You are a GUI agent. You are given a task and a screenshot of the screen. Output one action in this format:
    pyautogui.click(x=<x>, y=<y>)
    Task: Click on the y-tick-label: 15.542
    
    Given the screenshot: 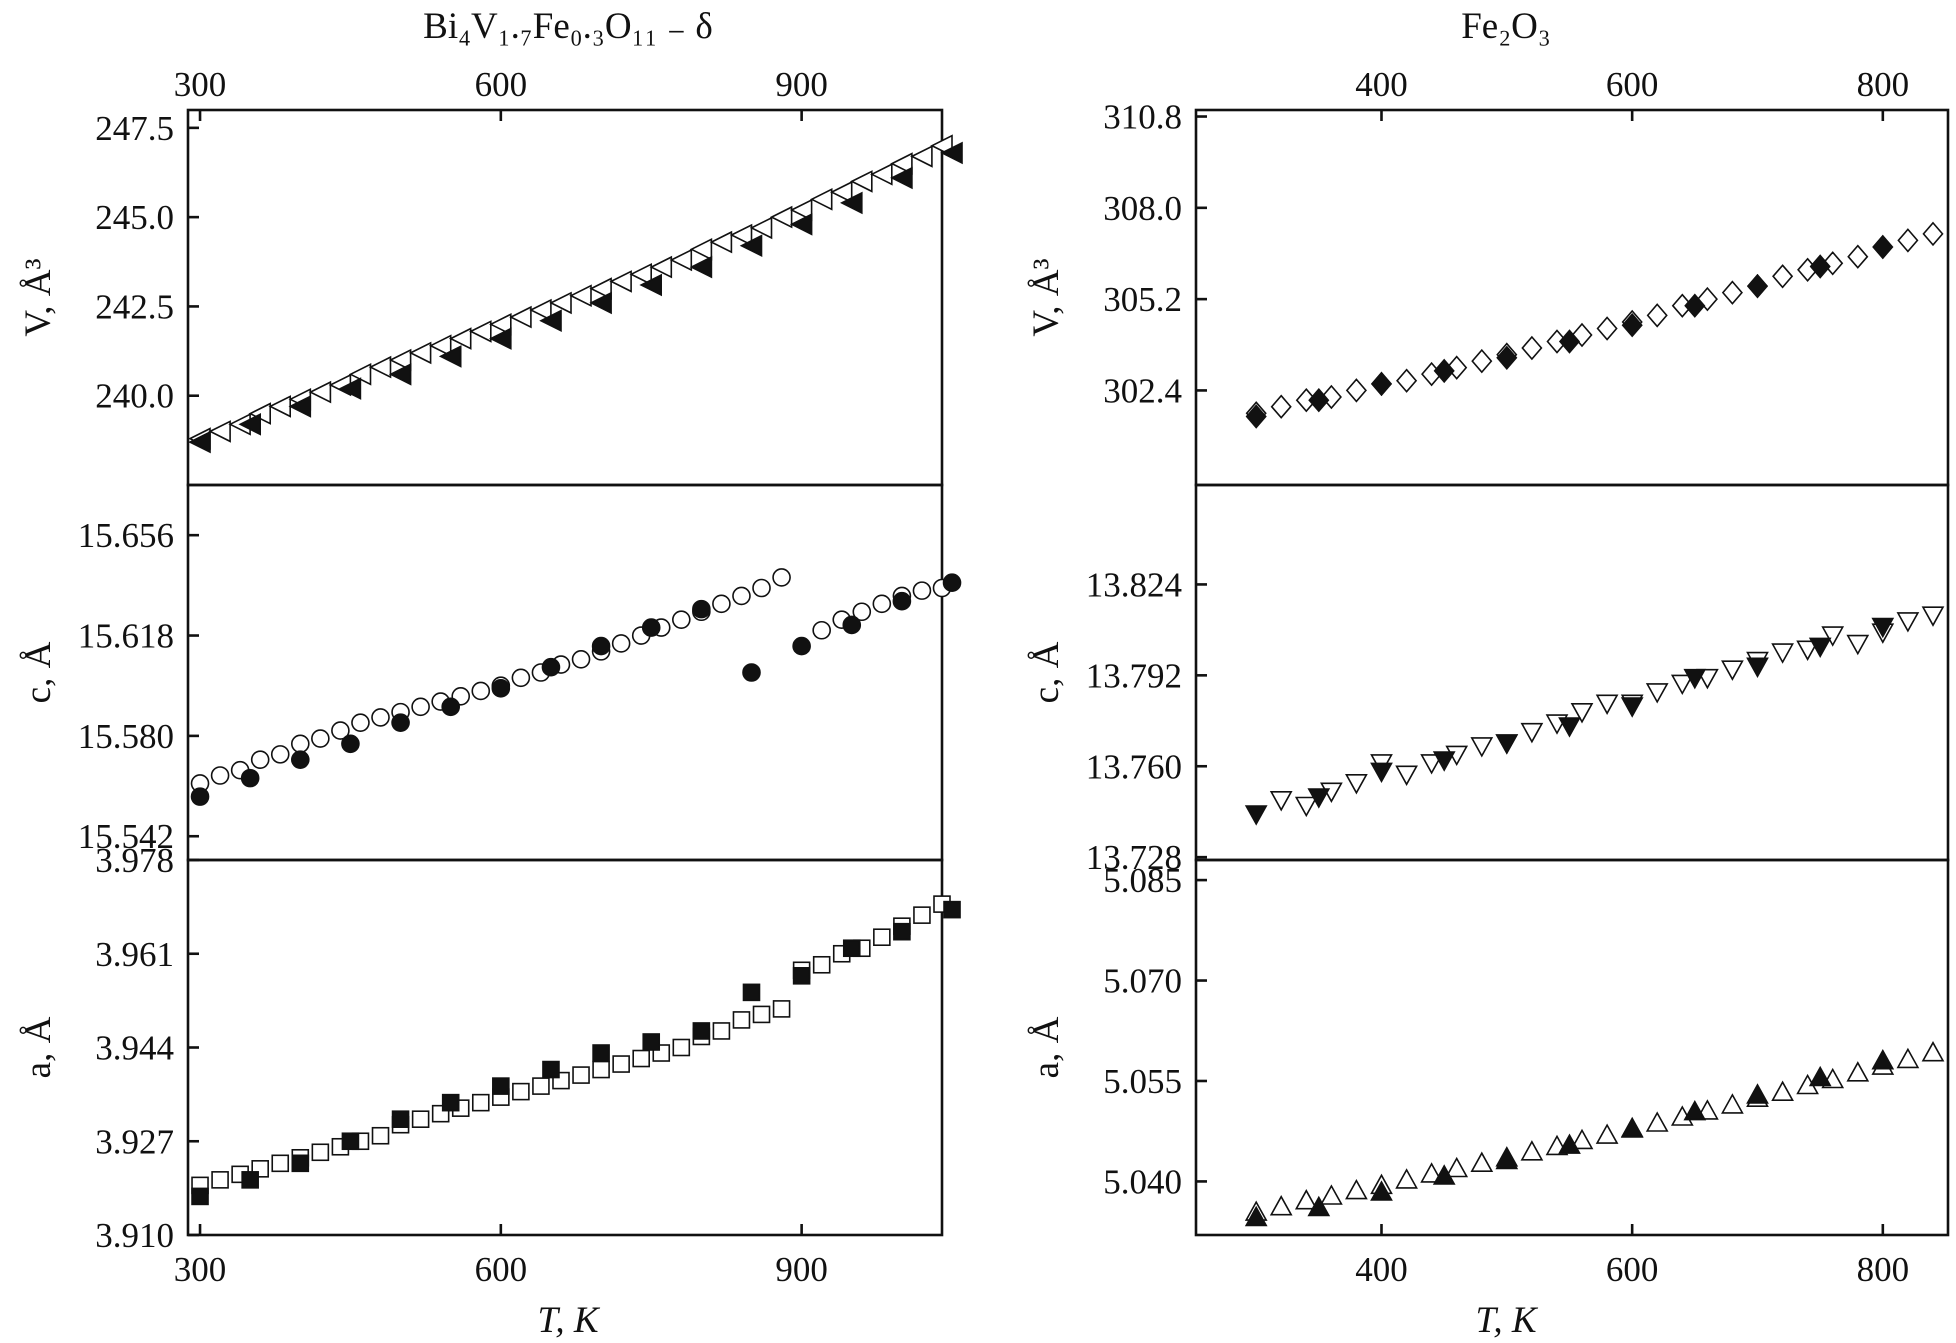 What is the action you would take?
    pyautogui.click(x=126, y=836)
    